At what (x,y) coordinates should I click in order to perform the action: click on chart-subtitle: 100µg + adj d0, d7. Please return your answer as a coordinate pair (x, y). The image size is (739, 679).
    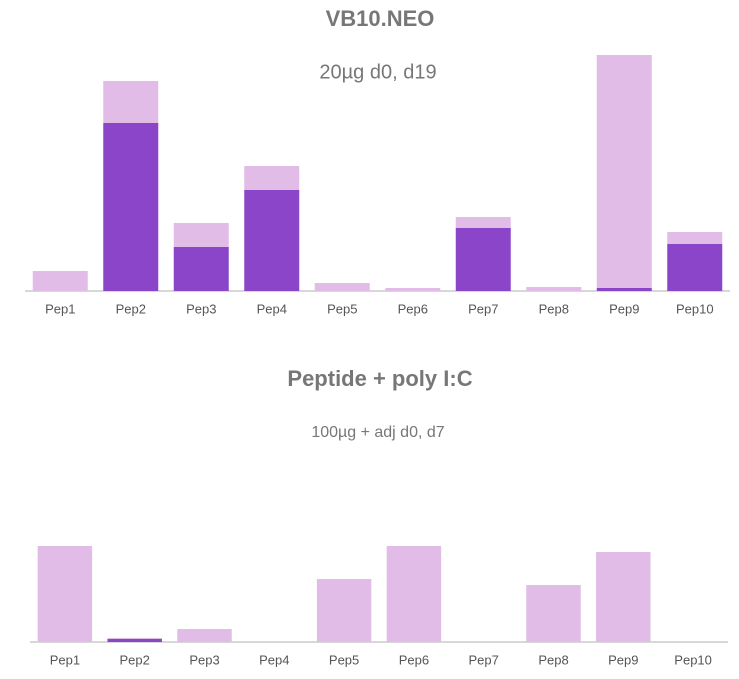
    Looking at the image, I should click on (377, 432).